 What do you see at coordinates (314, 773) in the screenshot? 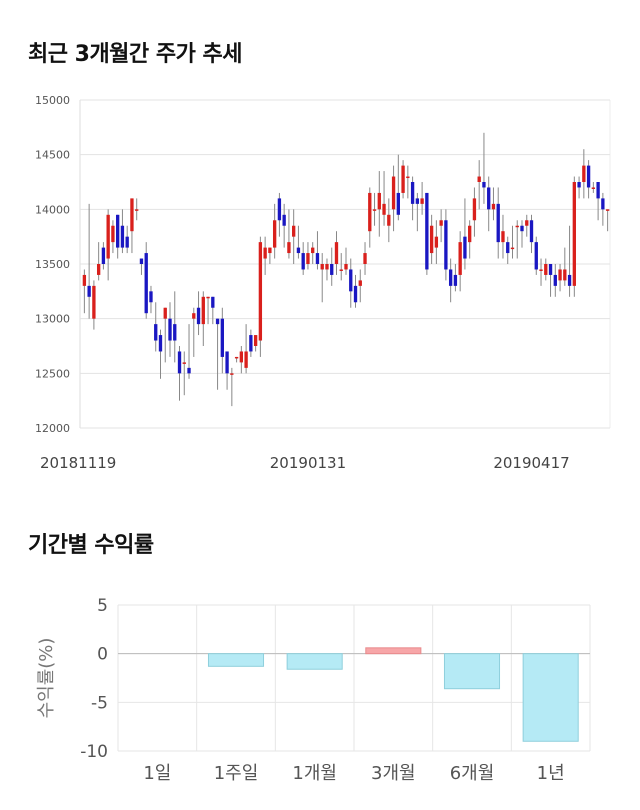
I see `returns-category-label: 1개월` at bounding box center [314, 773].